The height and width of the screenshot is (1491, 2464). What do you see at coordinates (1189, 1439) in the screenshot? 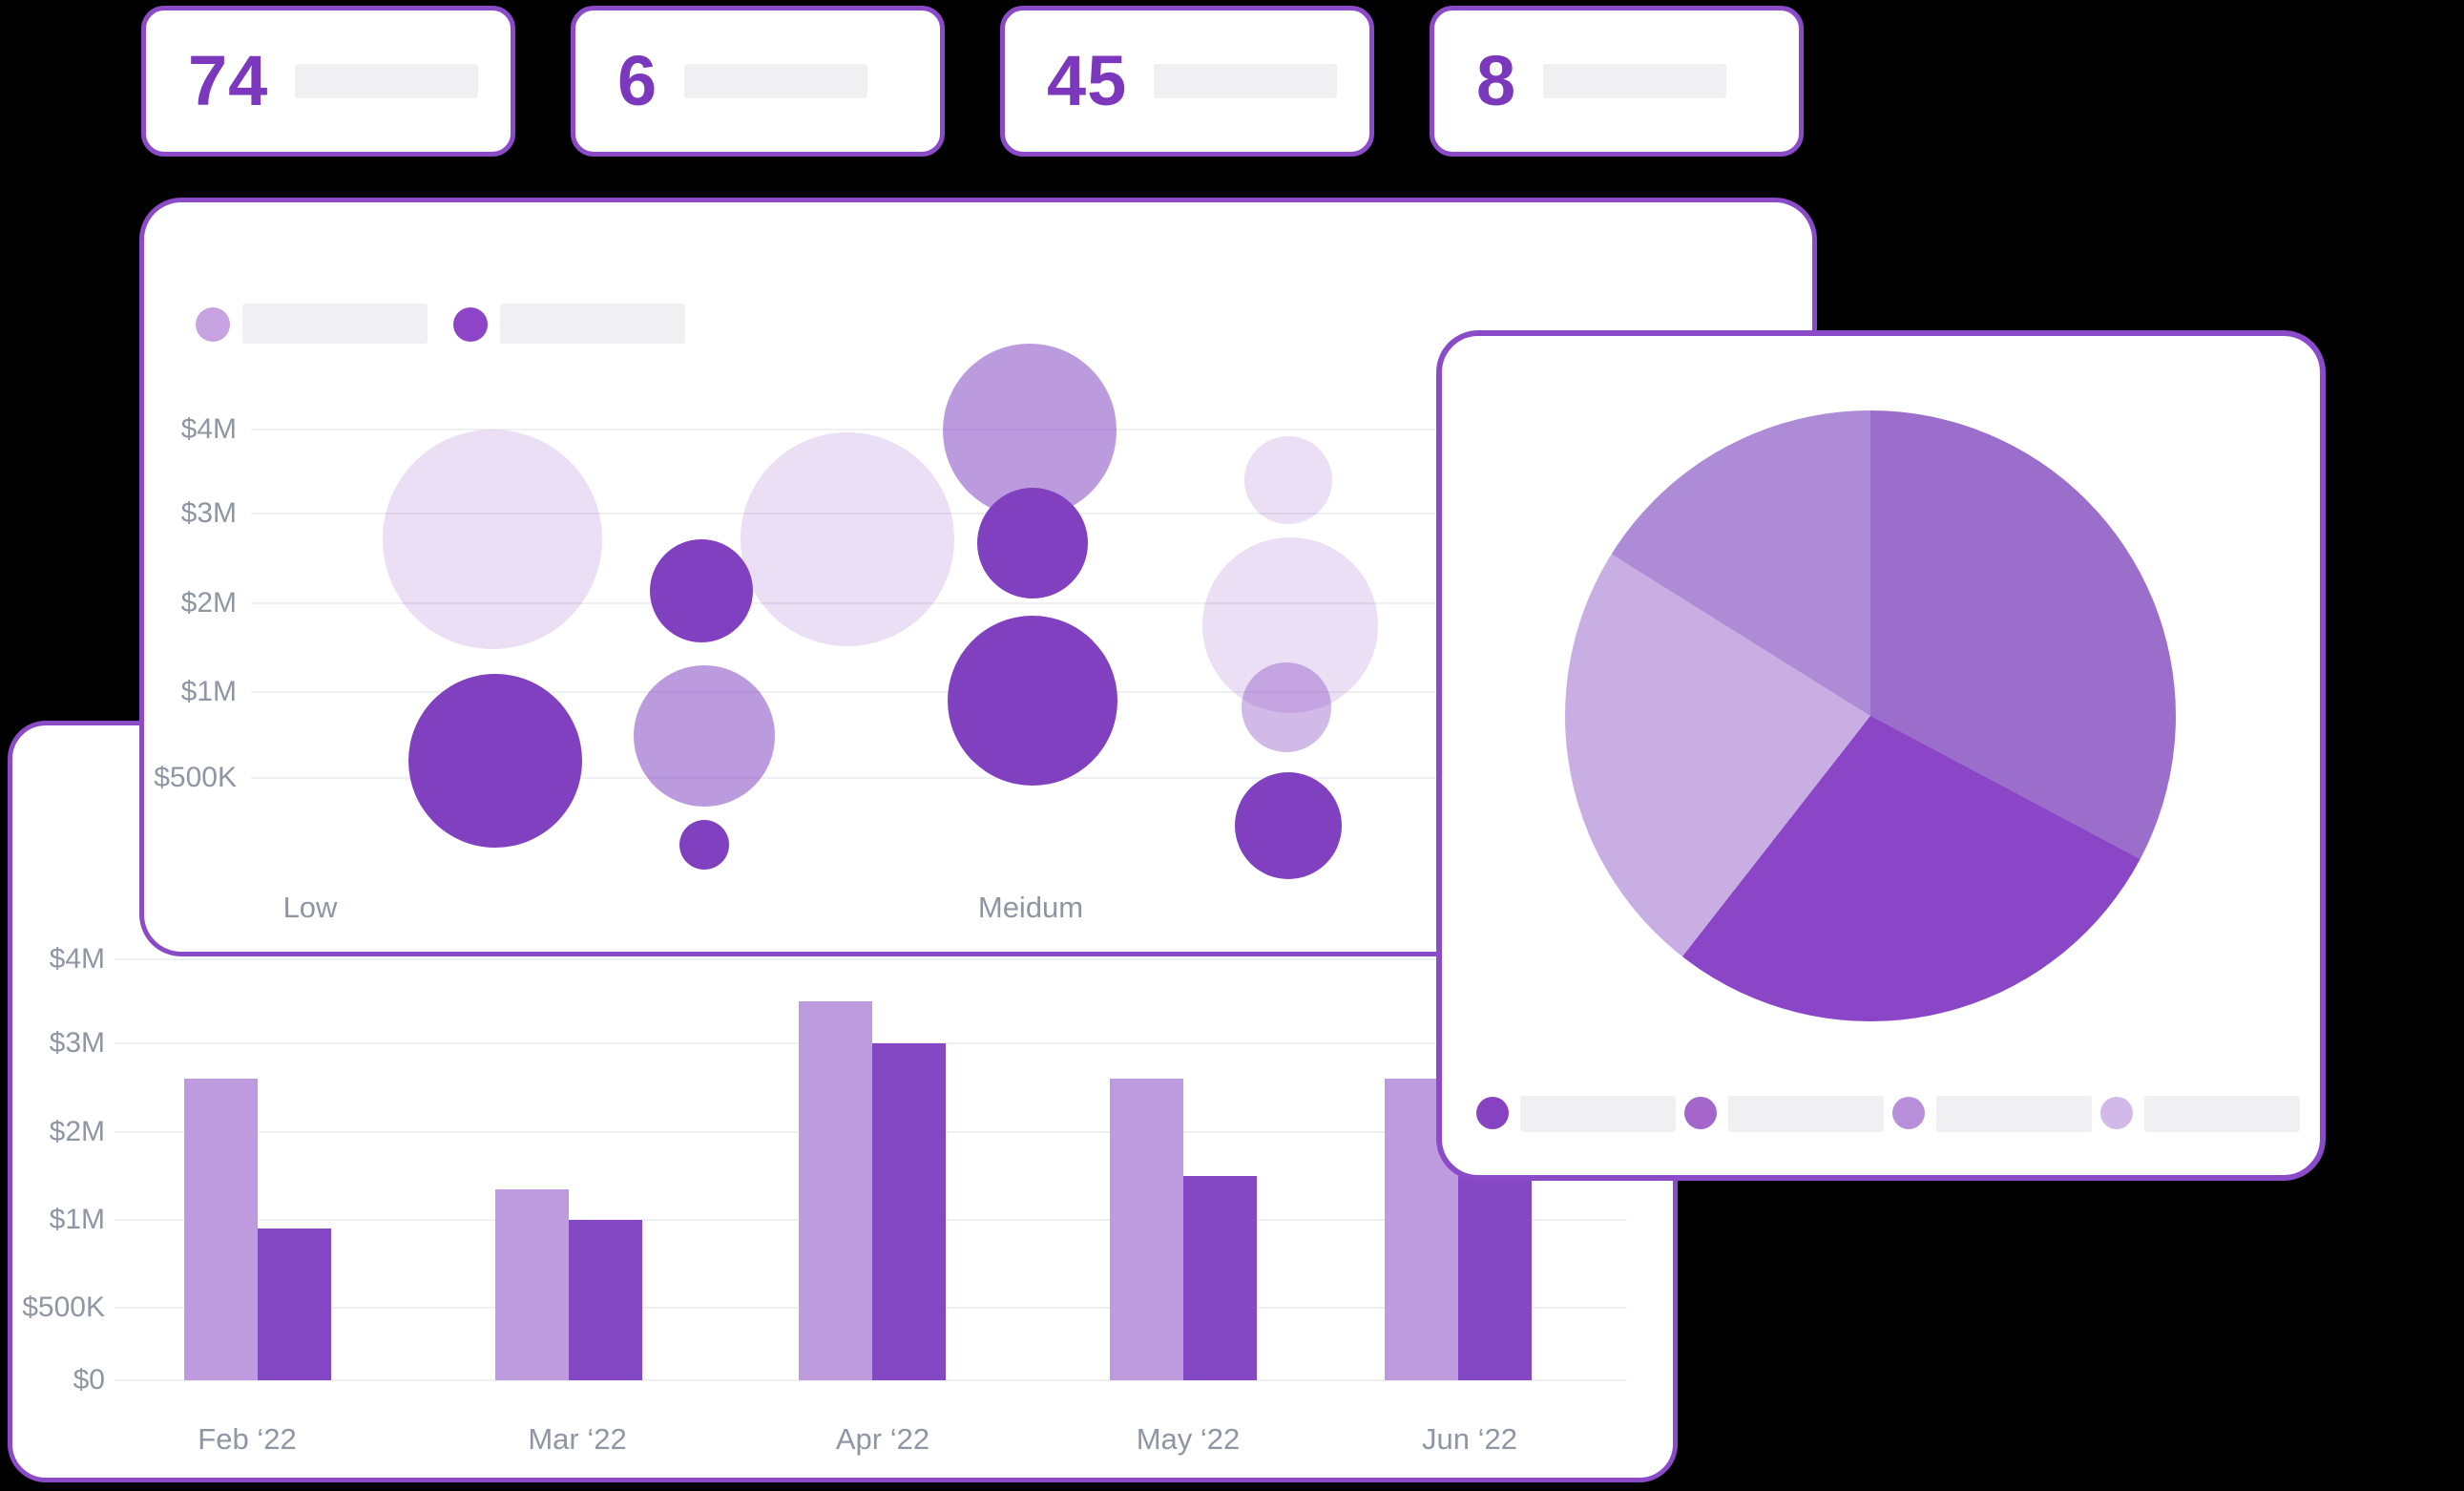
I see `x-axis-tick-label: May ‘22` at bounding box center [1189, 1439].